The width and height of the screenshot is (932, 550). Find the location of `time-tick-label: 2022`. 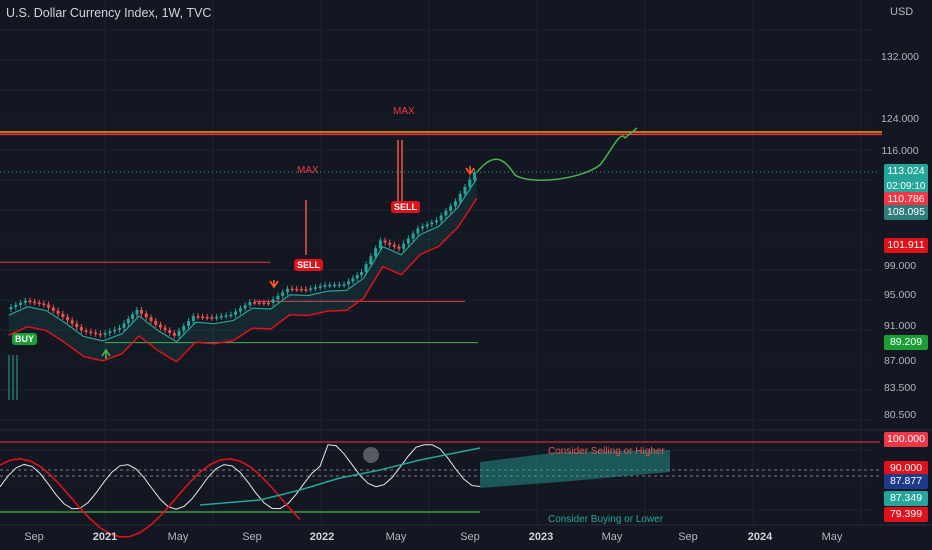

time-tick-label: 2022 is located at coordinates (322, 537).